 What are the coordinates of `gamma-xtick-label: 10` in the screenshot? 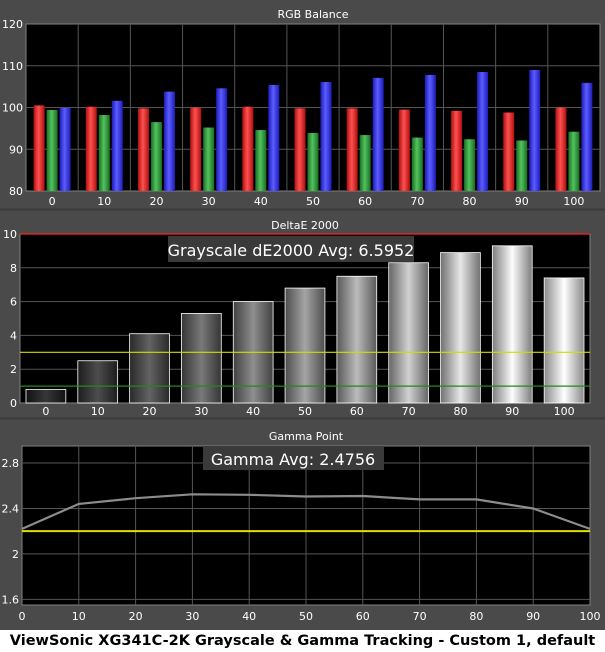 It's located at (79, 616).